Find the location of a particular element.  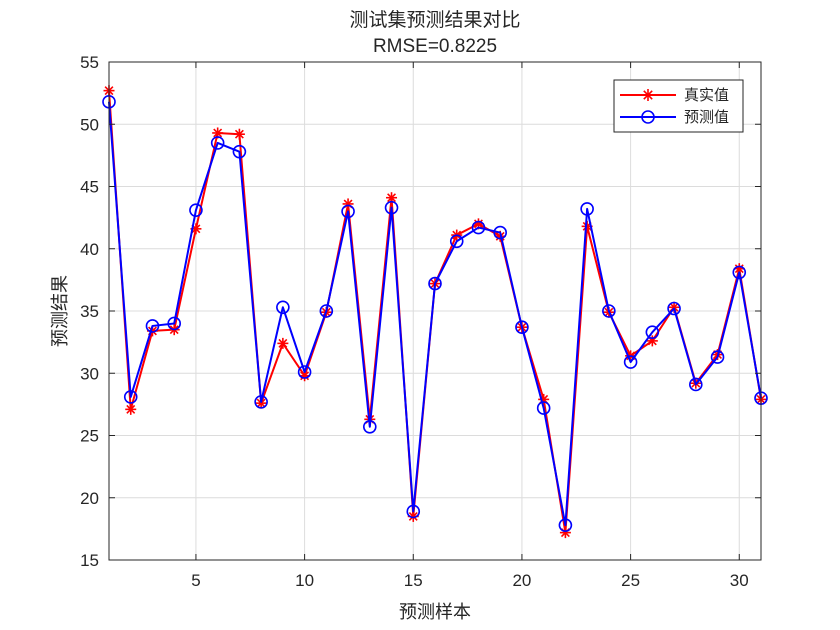

y-tick-label: 25 is located at coordinates (89, 436).